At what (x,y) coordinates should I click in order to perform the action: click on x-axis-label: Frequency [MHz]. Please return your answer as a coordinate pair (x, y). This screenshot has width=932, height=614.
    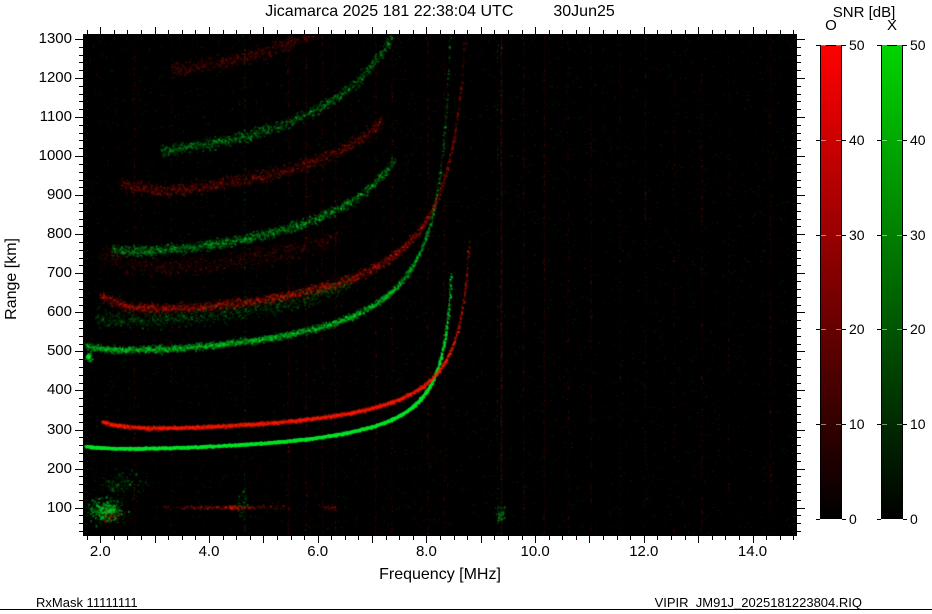
    Looking at the image, I should click on (440, 574).